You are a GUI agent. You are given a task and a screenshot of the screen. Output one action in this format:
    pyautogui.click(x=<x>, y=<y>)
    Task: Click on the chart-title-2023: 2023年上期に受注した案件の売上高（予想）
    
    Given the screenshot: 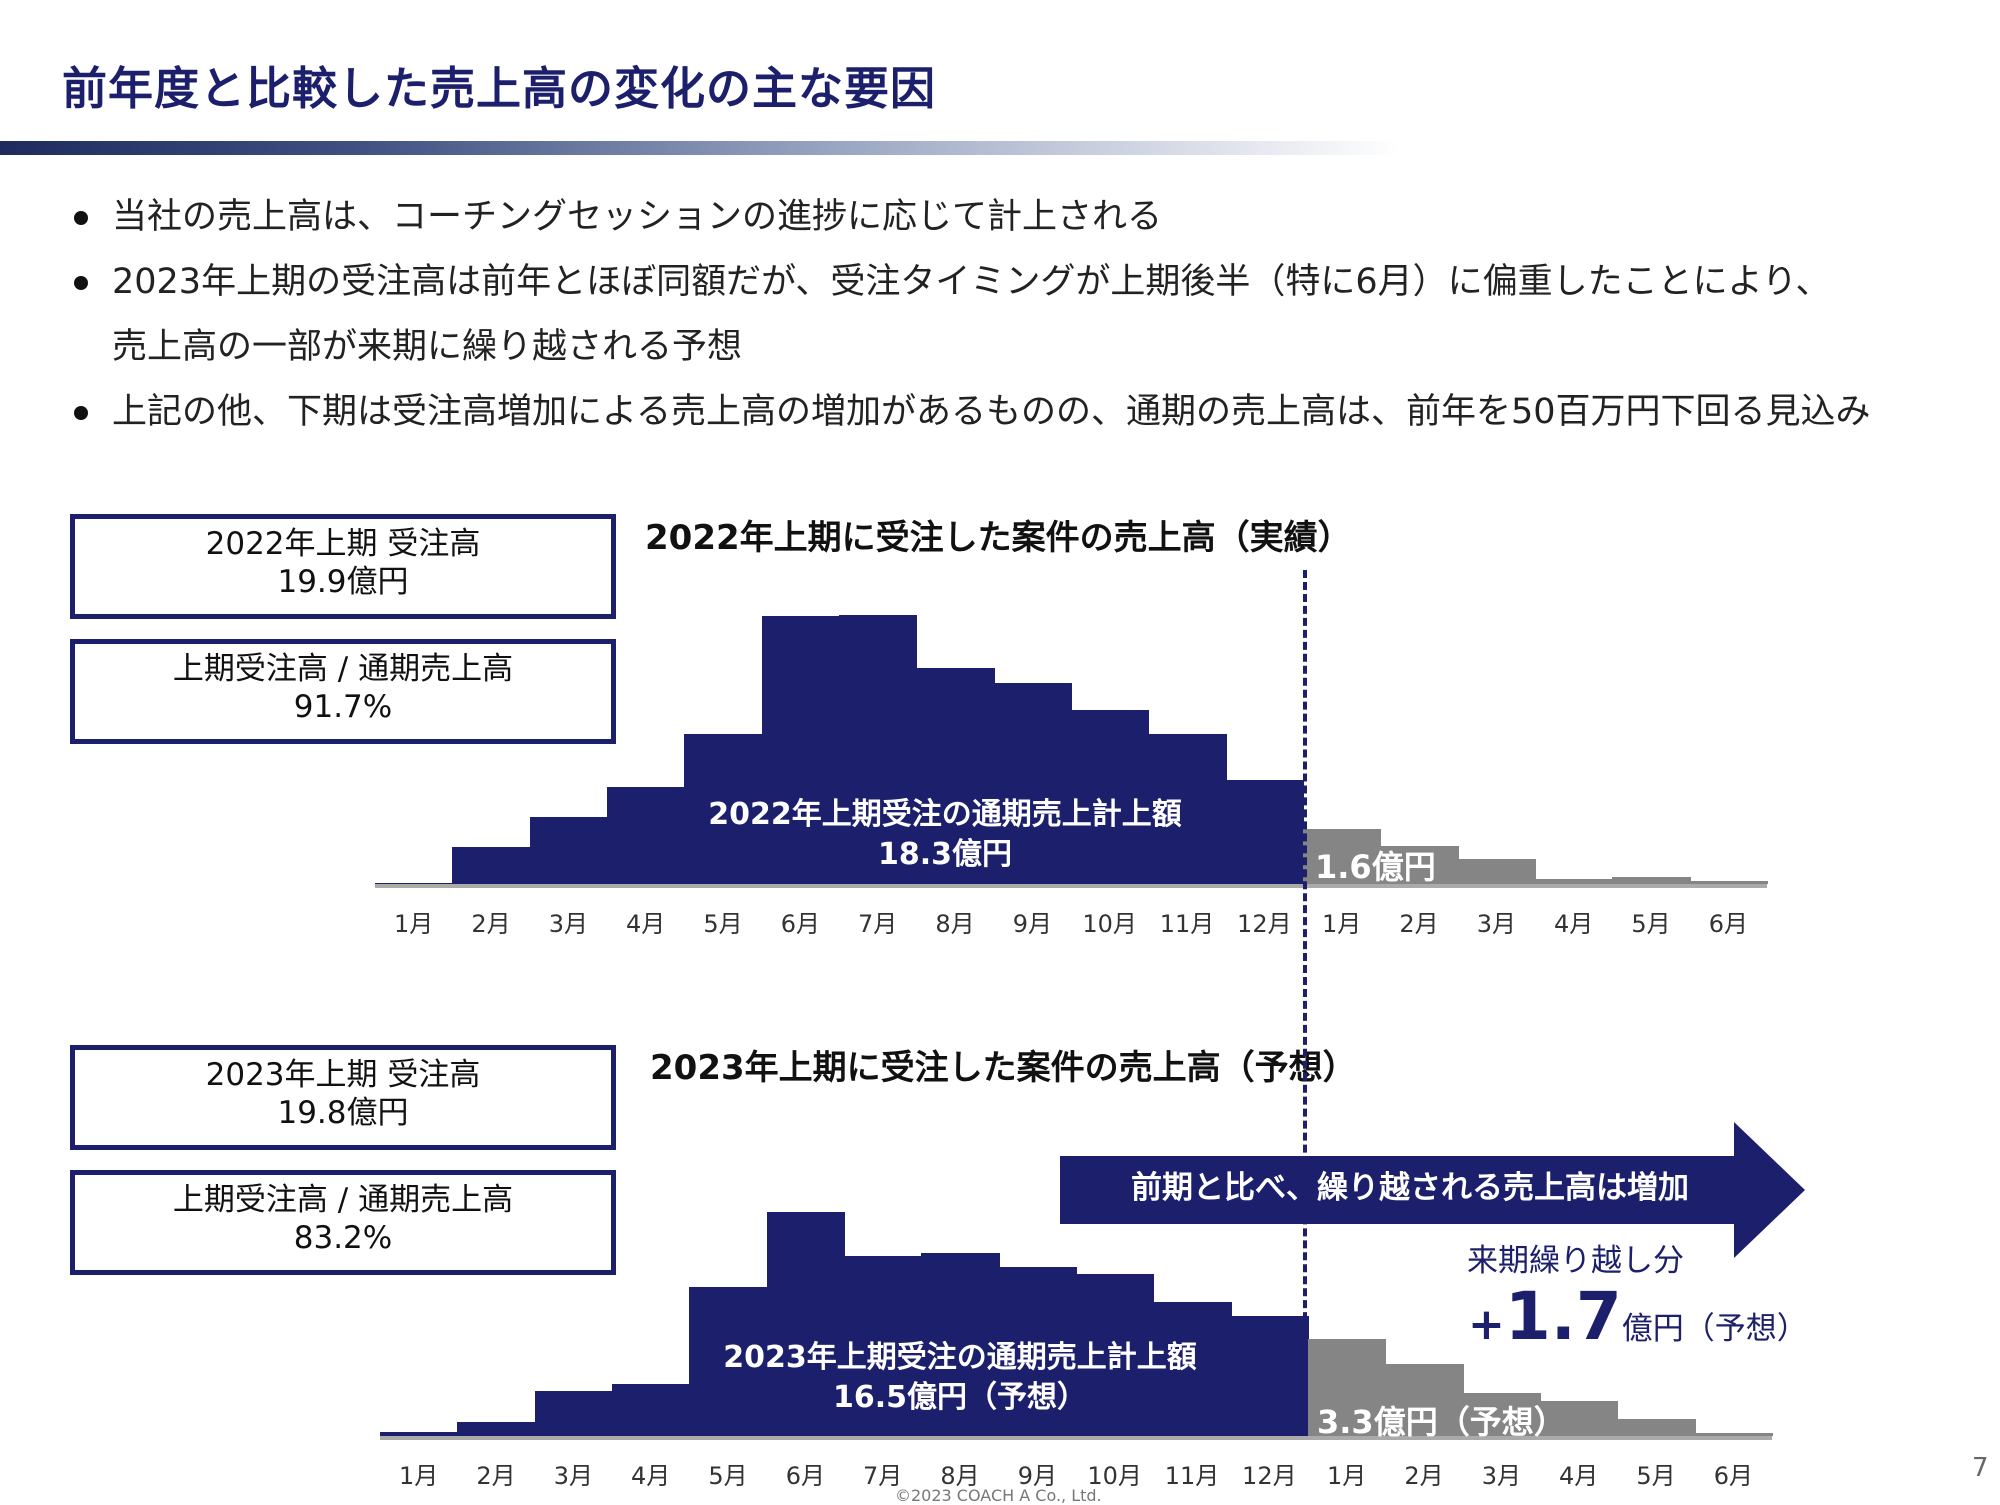 What is the action you would take?
    pyautogui.click(x=1003, y=1068)
    